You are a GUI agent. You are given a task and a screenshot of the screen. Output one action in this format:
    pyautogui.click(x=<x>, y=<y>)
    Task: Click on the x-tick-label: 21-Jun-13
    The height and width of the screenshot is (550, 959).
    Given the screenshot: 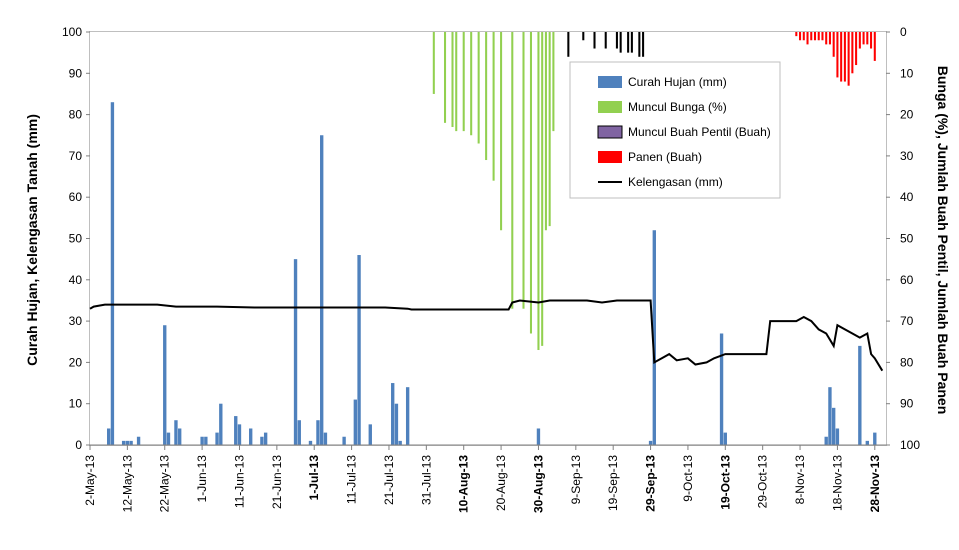 What is the action you would take?
    pyautogui.click(x=277, y=482)
    